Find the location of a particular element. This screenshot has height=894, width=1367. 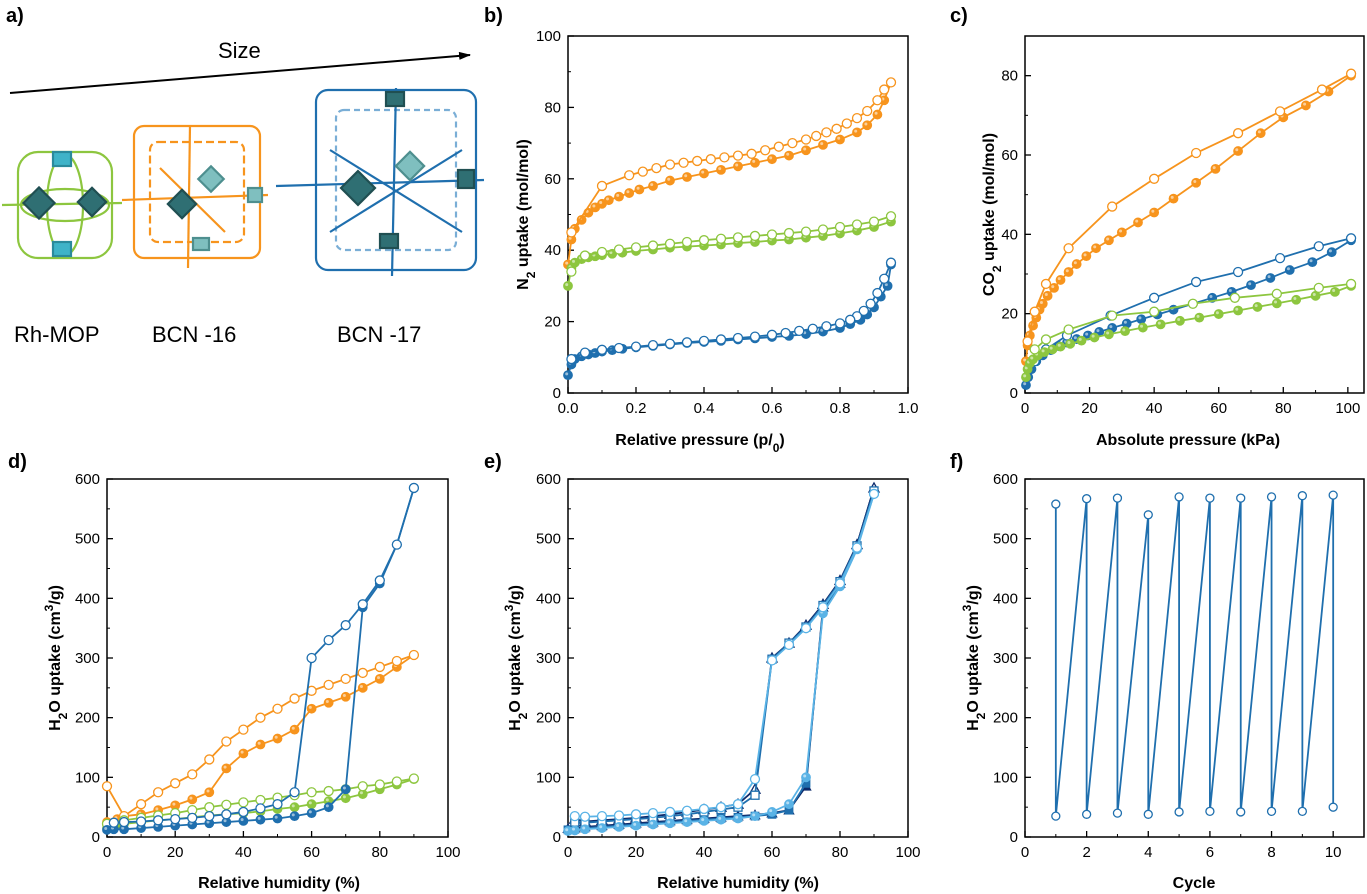

y-tick-label: 80 is located at coordinates (1009, 76).